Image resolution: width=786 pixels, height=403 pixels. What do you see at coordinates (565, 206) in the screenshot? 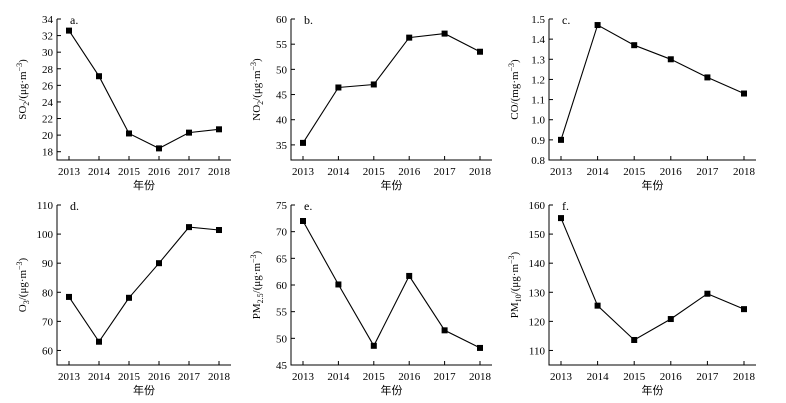
I see `panel-label: f.` at bounding box center [565, 206].